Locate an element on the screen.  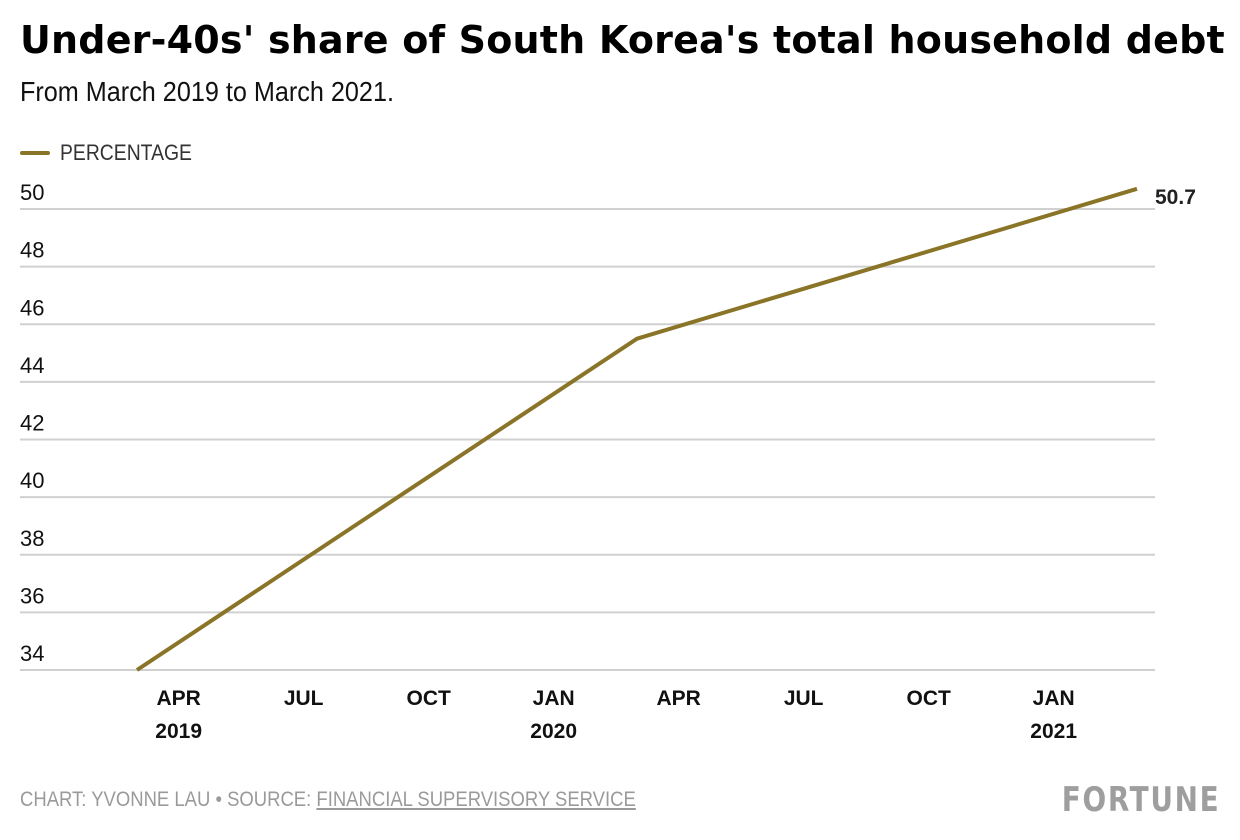
y-tick-label: 50 is located at coordinates (32, 192).